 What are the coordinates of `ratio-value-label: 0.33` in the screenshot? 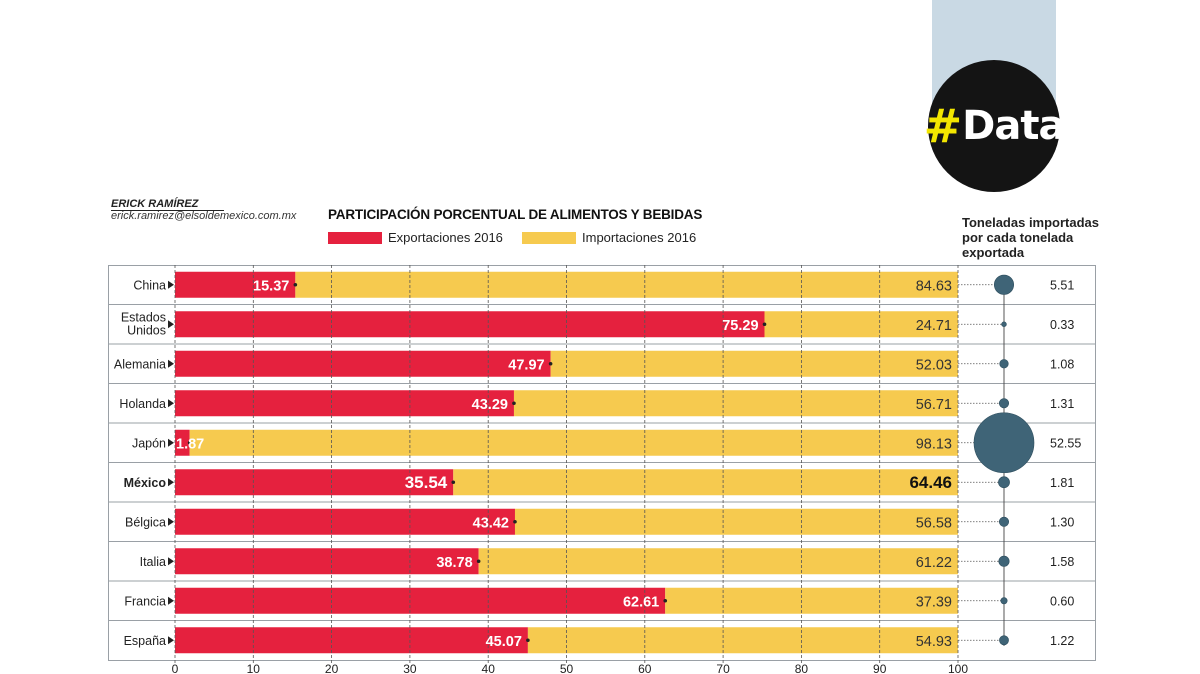 It's located at (1062, 325).